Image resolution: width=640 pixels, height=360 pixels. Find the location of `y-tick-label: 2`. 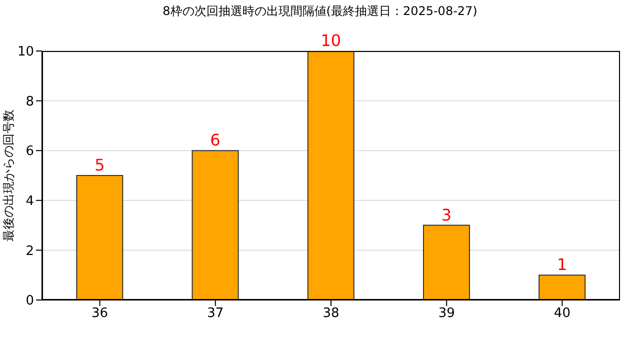

y-tick-label: 2 is located at coordinates (30, 251).